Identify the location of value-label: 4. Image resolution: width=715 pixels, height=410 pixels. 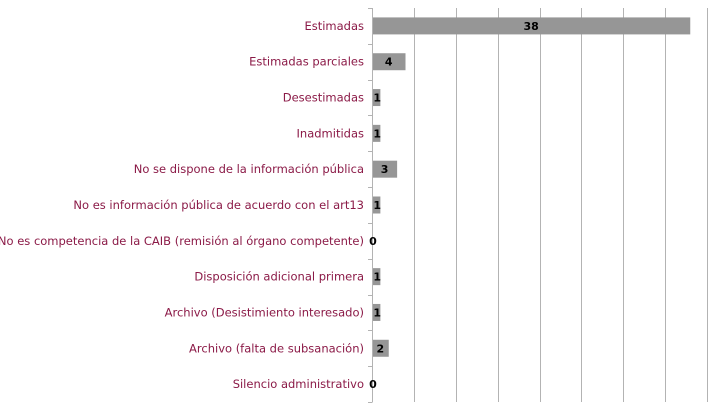
(389, 62).